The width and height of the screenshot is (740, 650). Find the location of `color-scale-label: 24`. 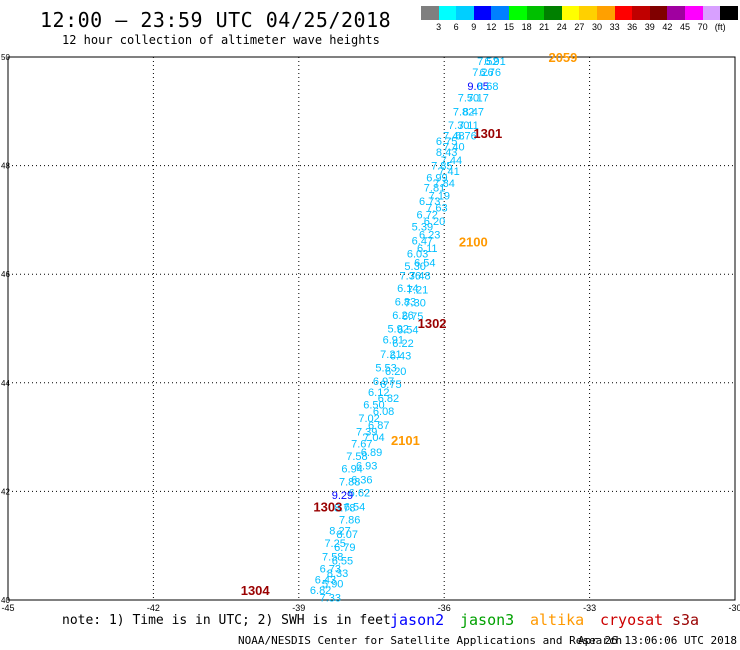

color-scale-label: 24 is located at coordinates (561, 27).